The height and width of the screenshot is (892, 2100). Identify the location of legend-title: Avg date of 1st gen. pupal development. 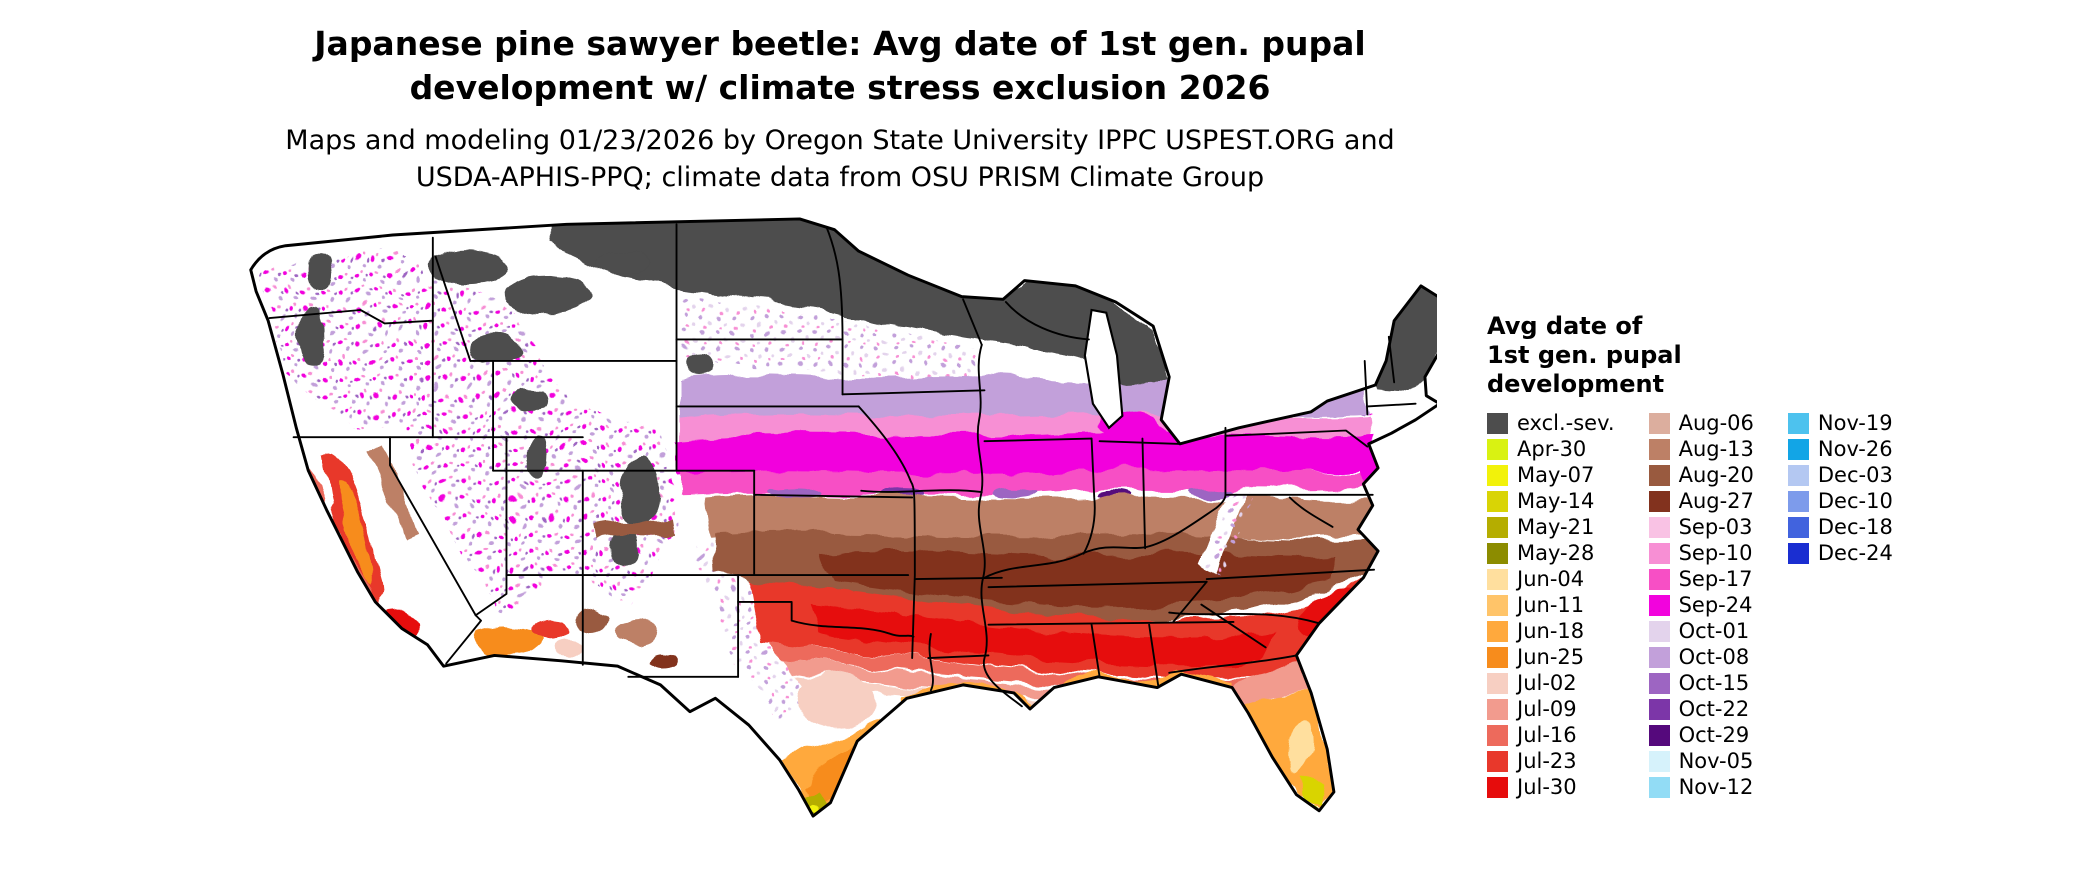
(1707, 355).